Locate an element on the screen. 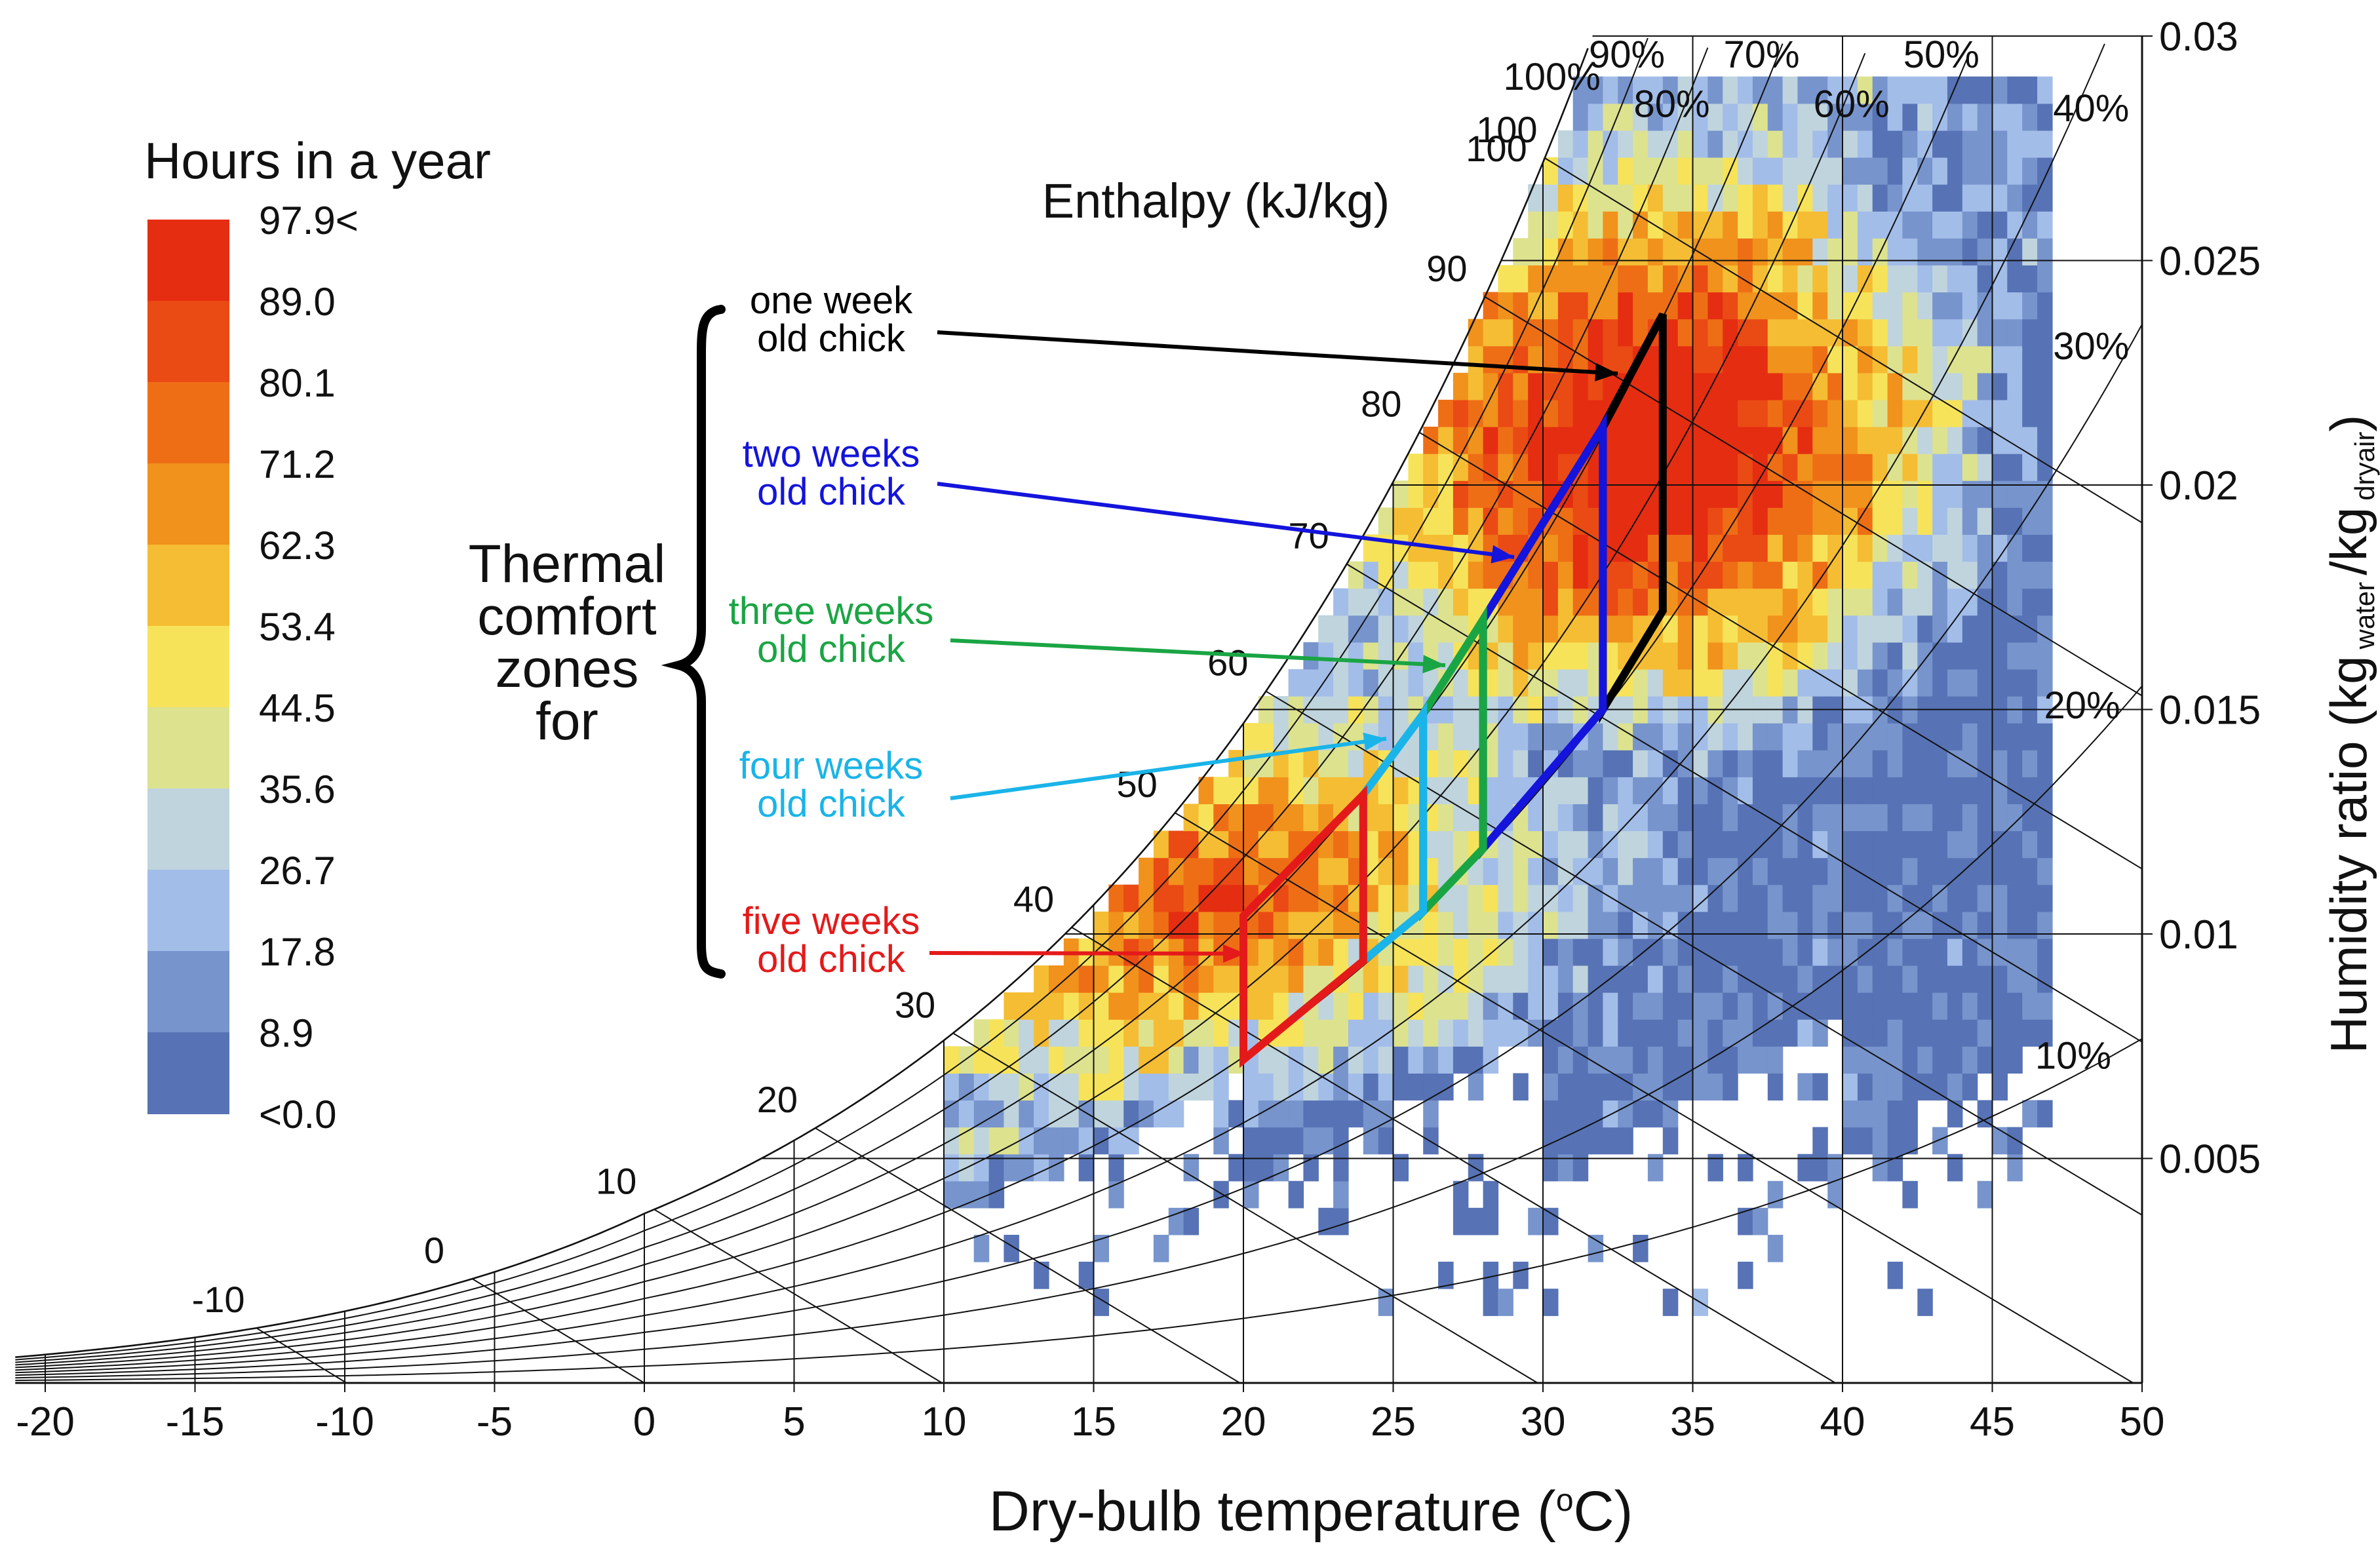  legend-label: 17.8 is located at coordinates (297, 952).